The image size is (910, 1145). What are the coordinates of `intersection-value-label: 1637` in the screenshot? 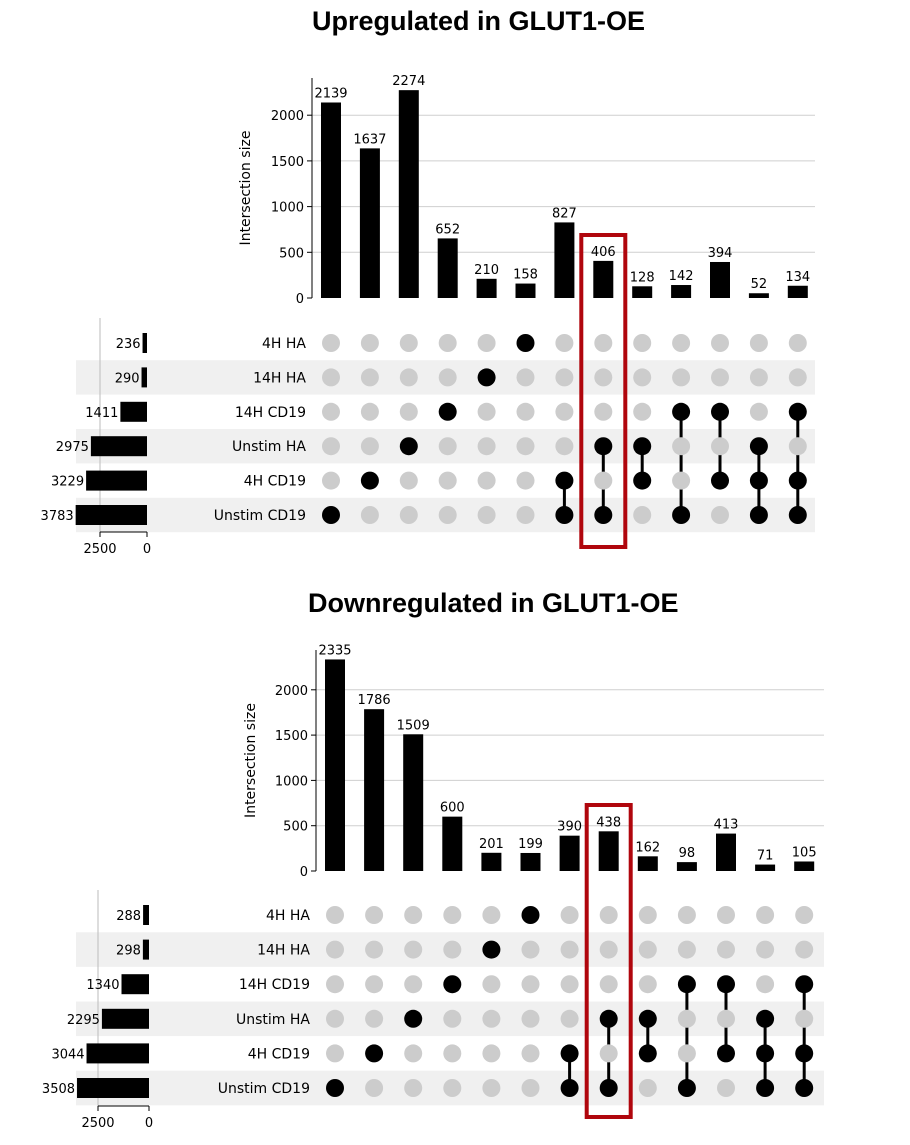 It's located at (369, 139).